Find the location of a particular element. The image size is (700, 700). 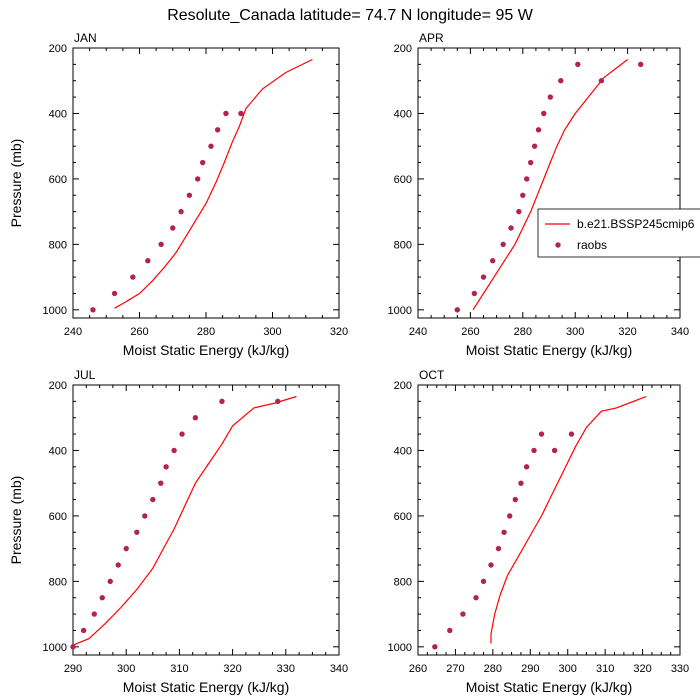

model-line-jan is located at coordinates (213, 183).